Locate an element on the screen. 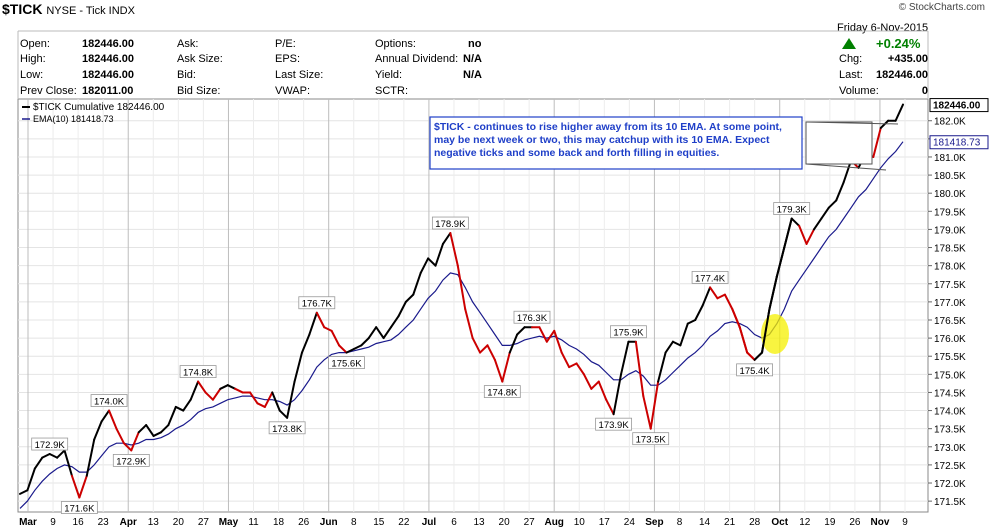 The image size is (989, 529). x-tick-label: 13 is located at coordinates (479, 522).